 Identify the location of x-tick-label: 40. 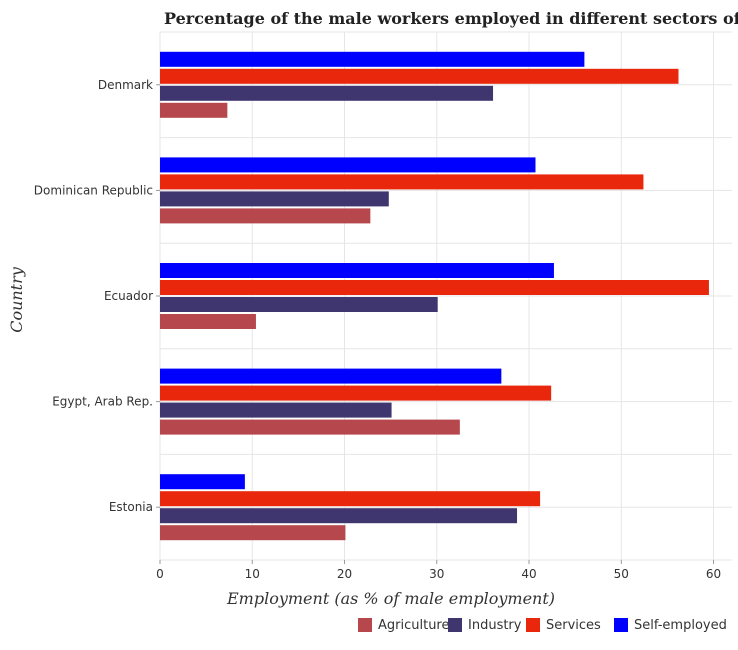
(528, 574).